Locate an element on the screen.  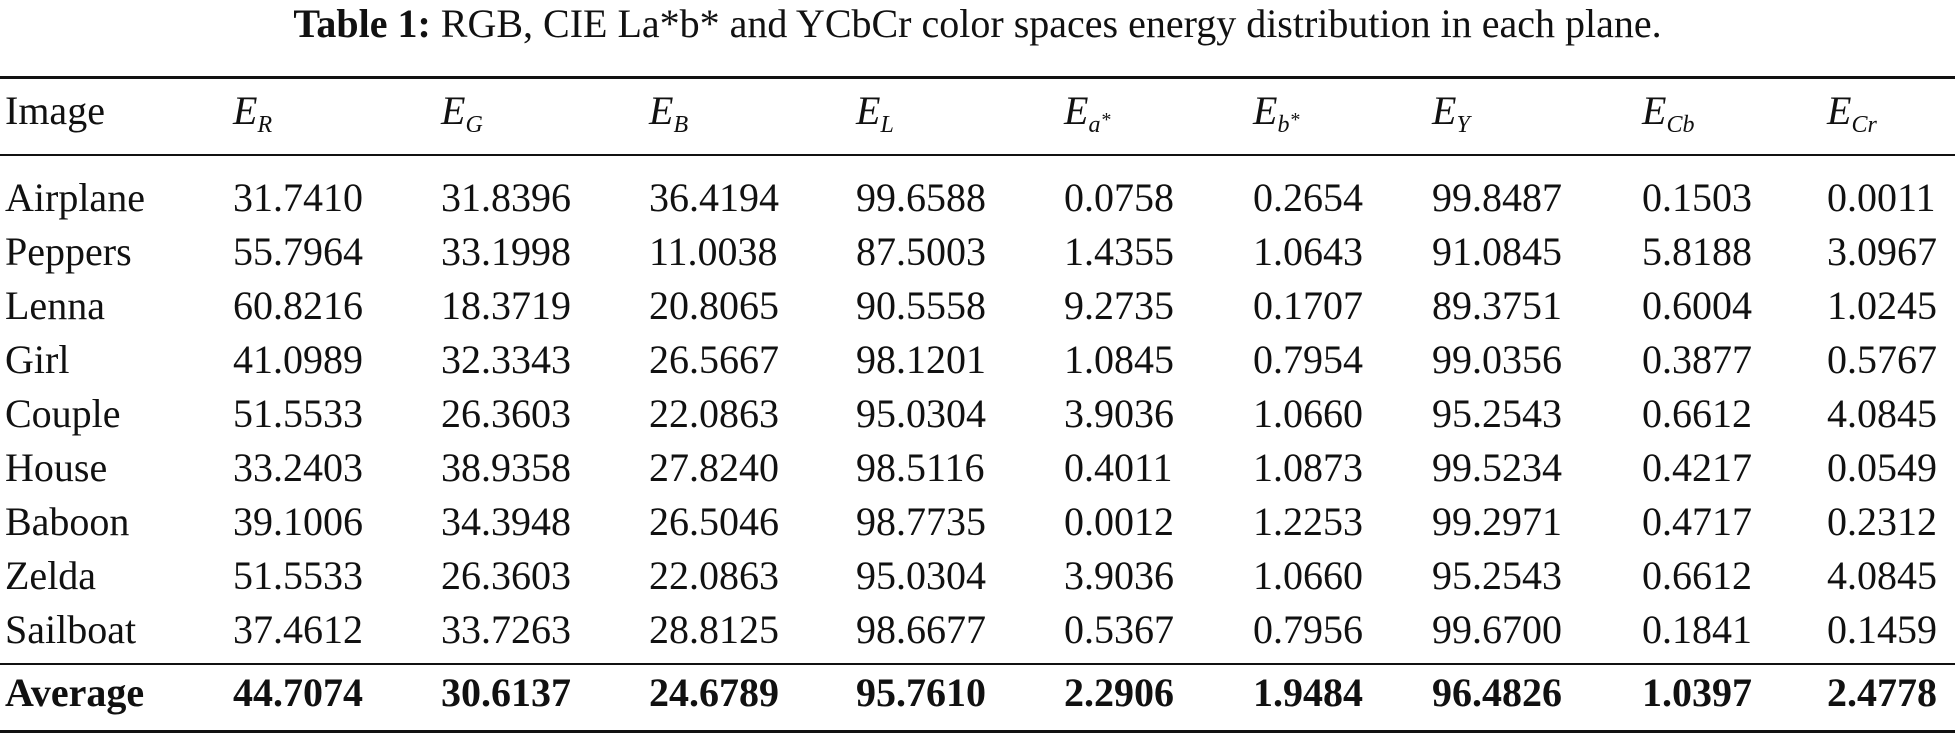
row-image-name: House is located at coordinates (56, 467).